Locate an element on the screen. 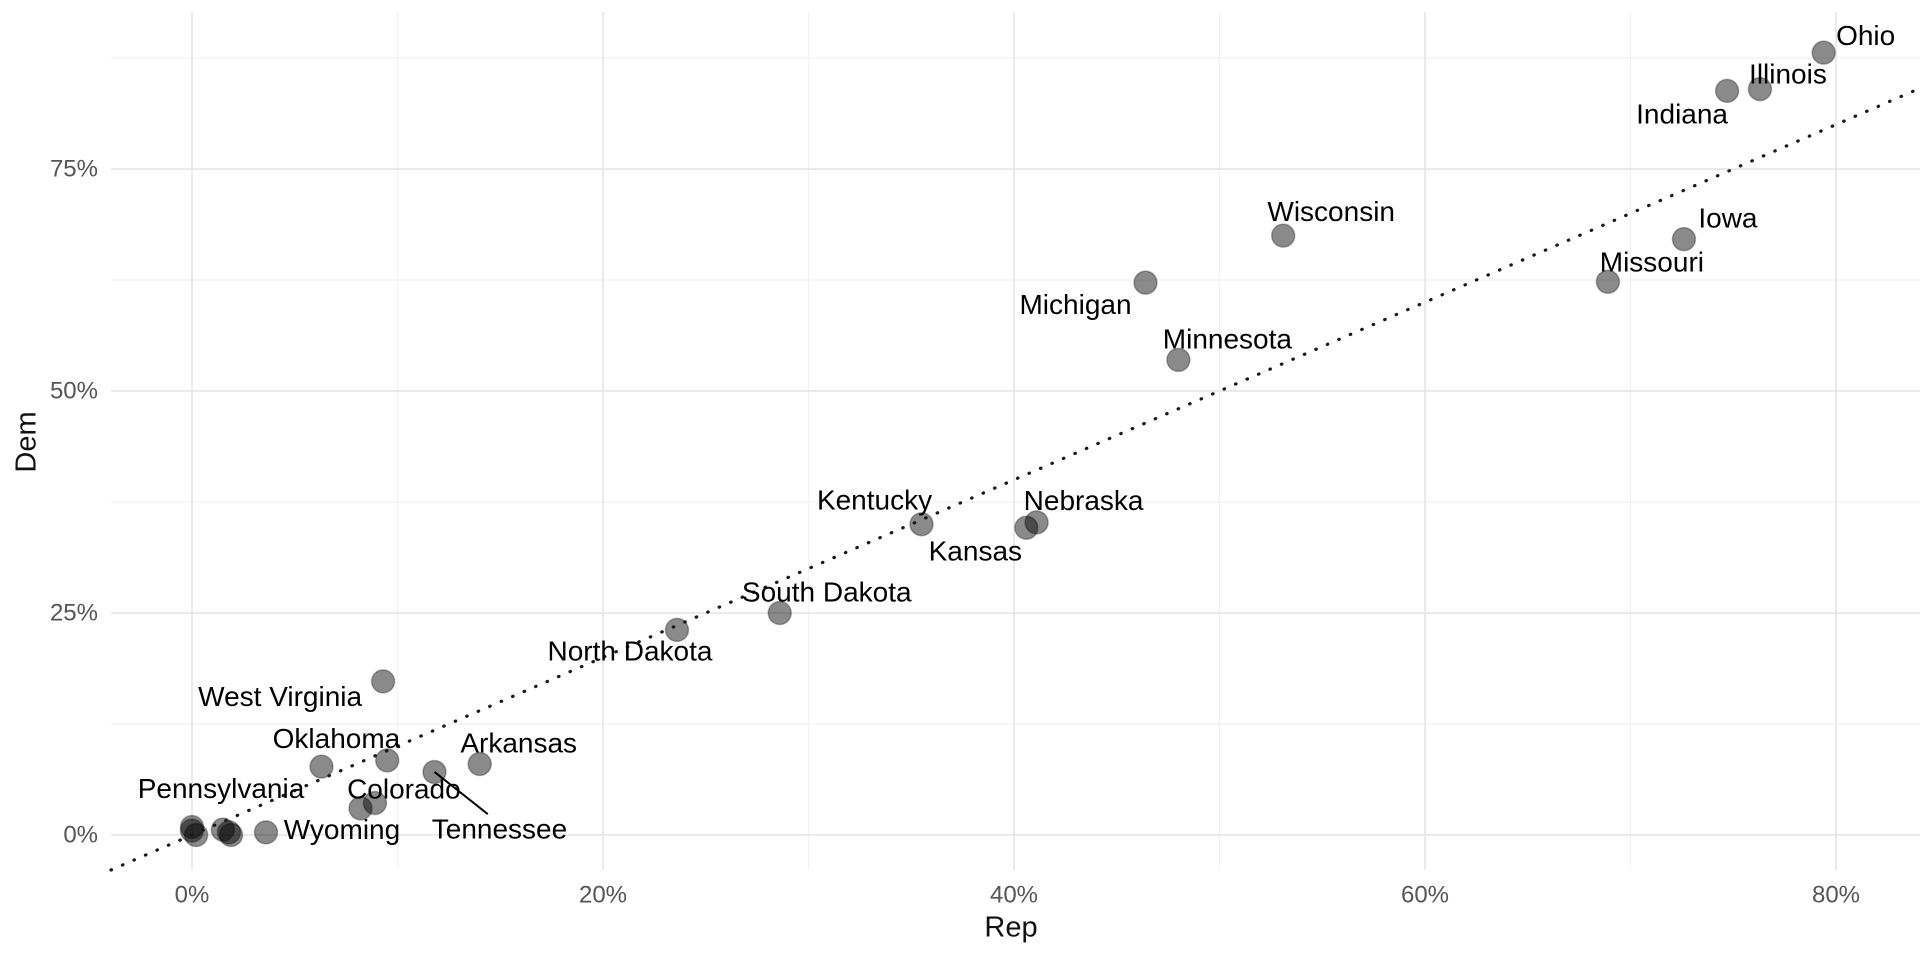  y-tick-label: 50% is located at coordinates (74, 391).